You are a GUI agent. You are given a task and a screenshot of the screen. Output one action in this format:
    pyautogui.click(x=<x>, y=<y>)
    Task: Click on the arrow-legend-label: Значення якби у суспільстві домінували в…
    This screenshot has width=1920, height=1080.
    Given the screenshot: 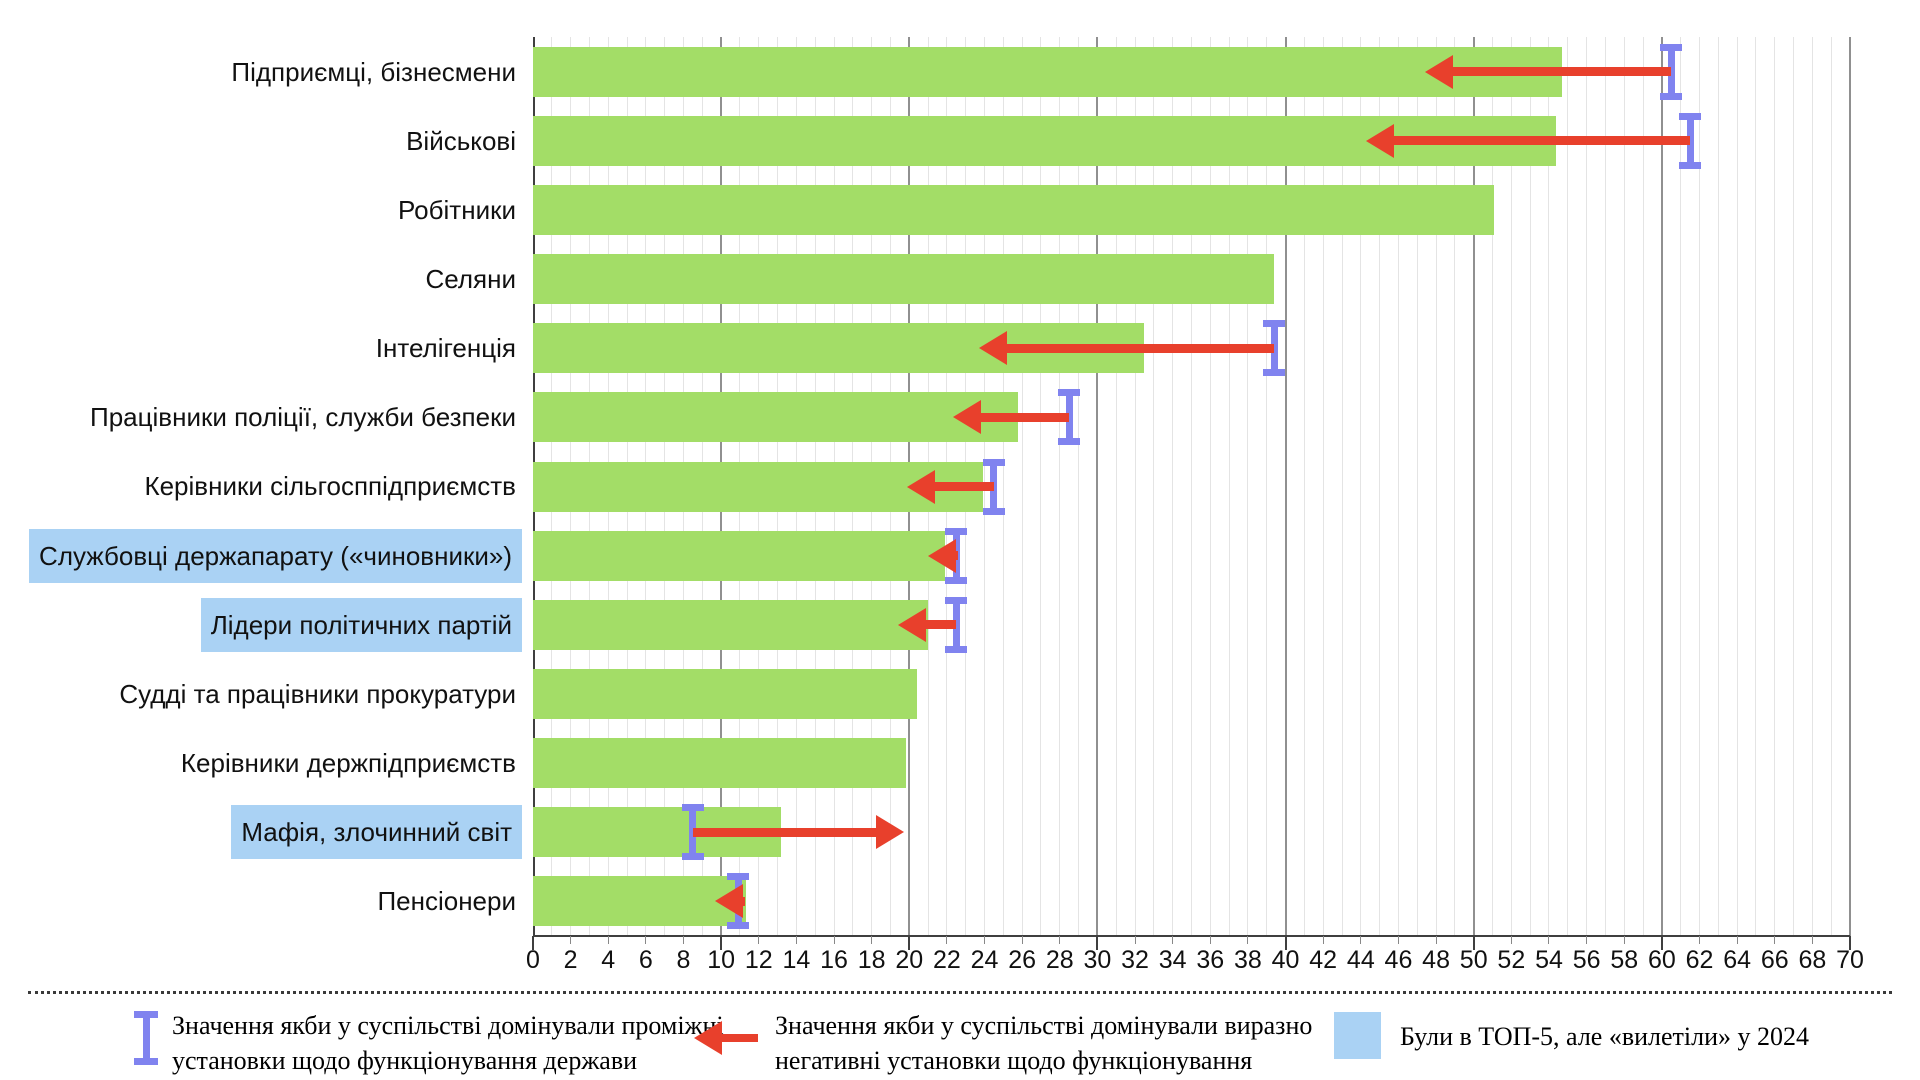 What is the action you would take?
    pyautogui.click(x=1044, y=1043)
    